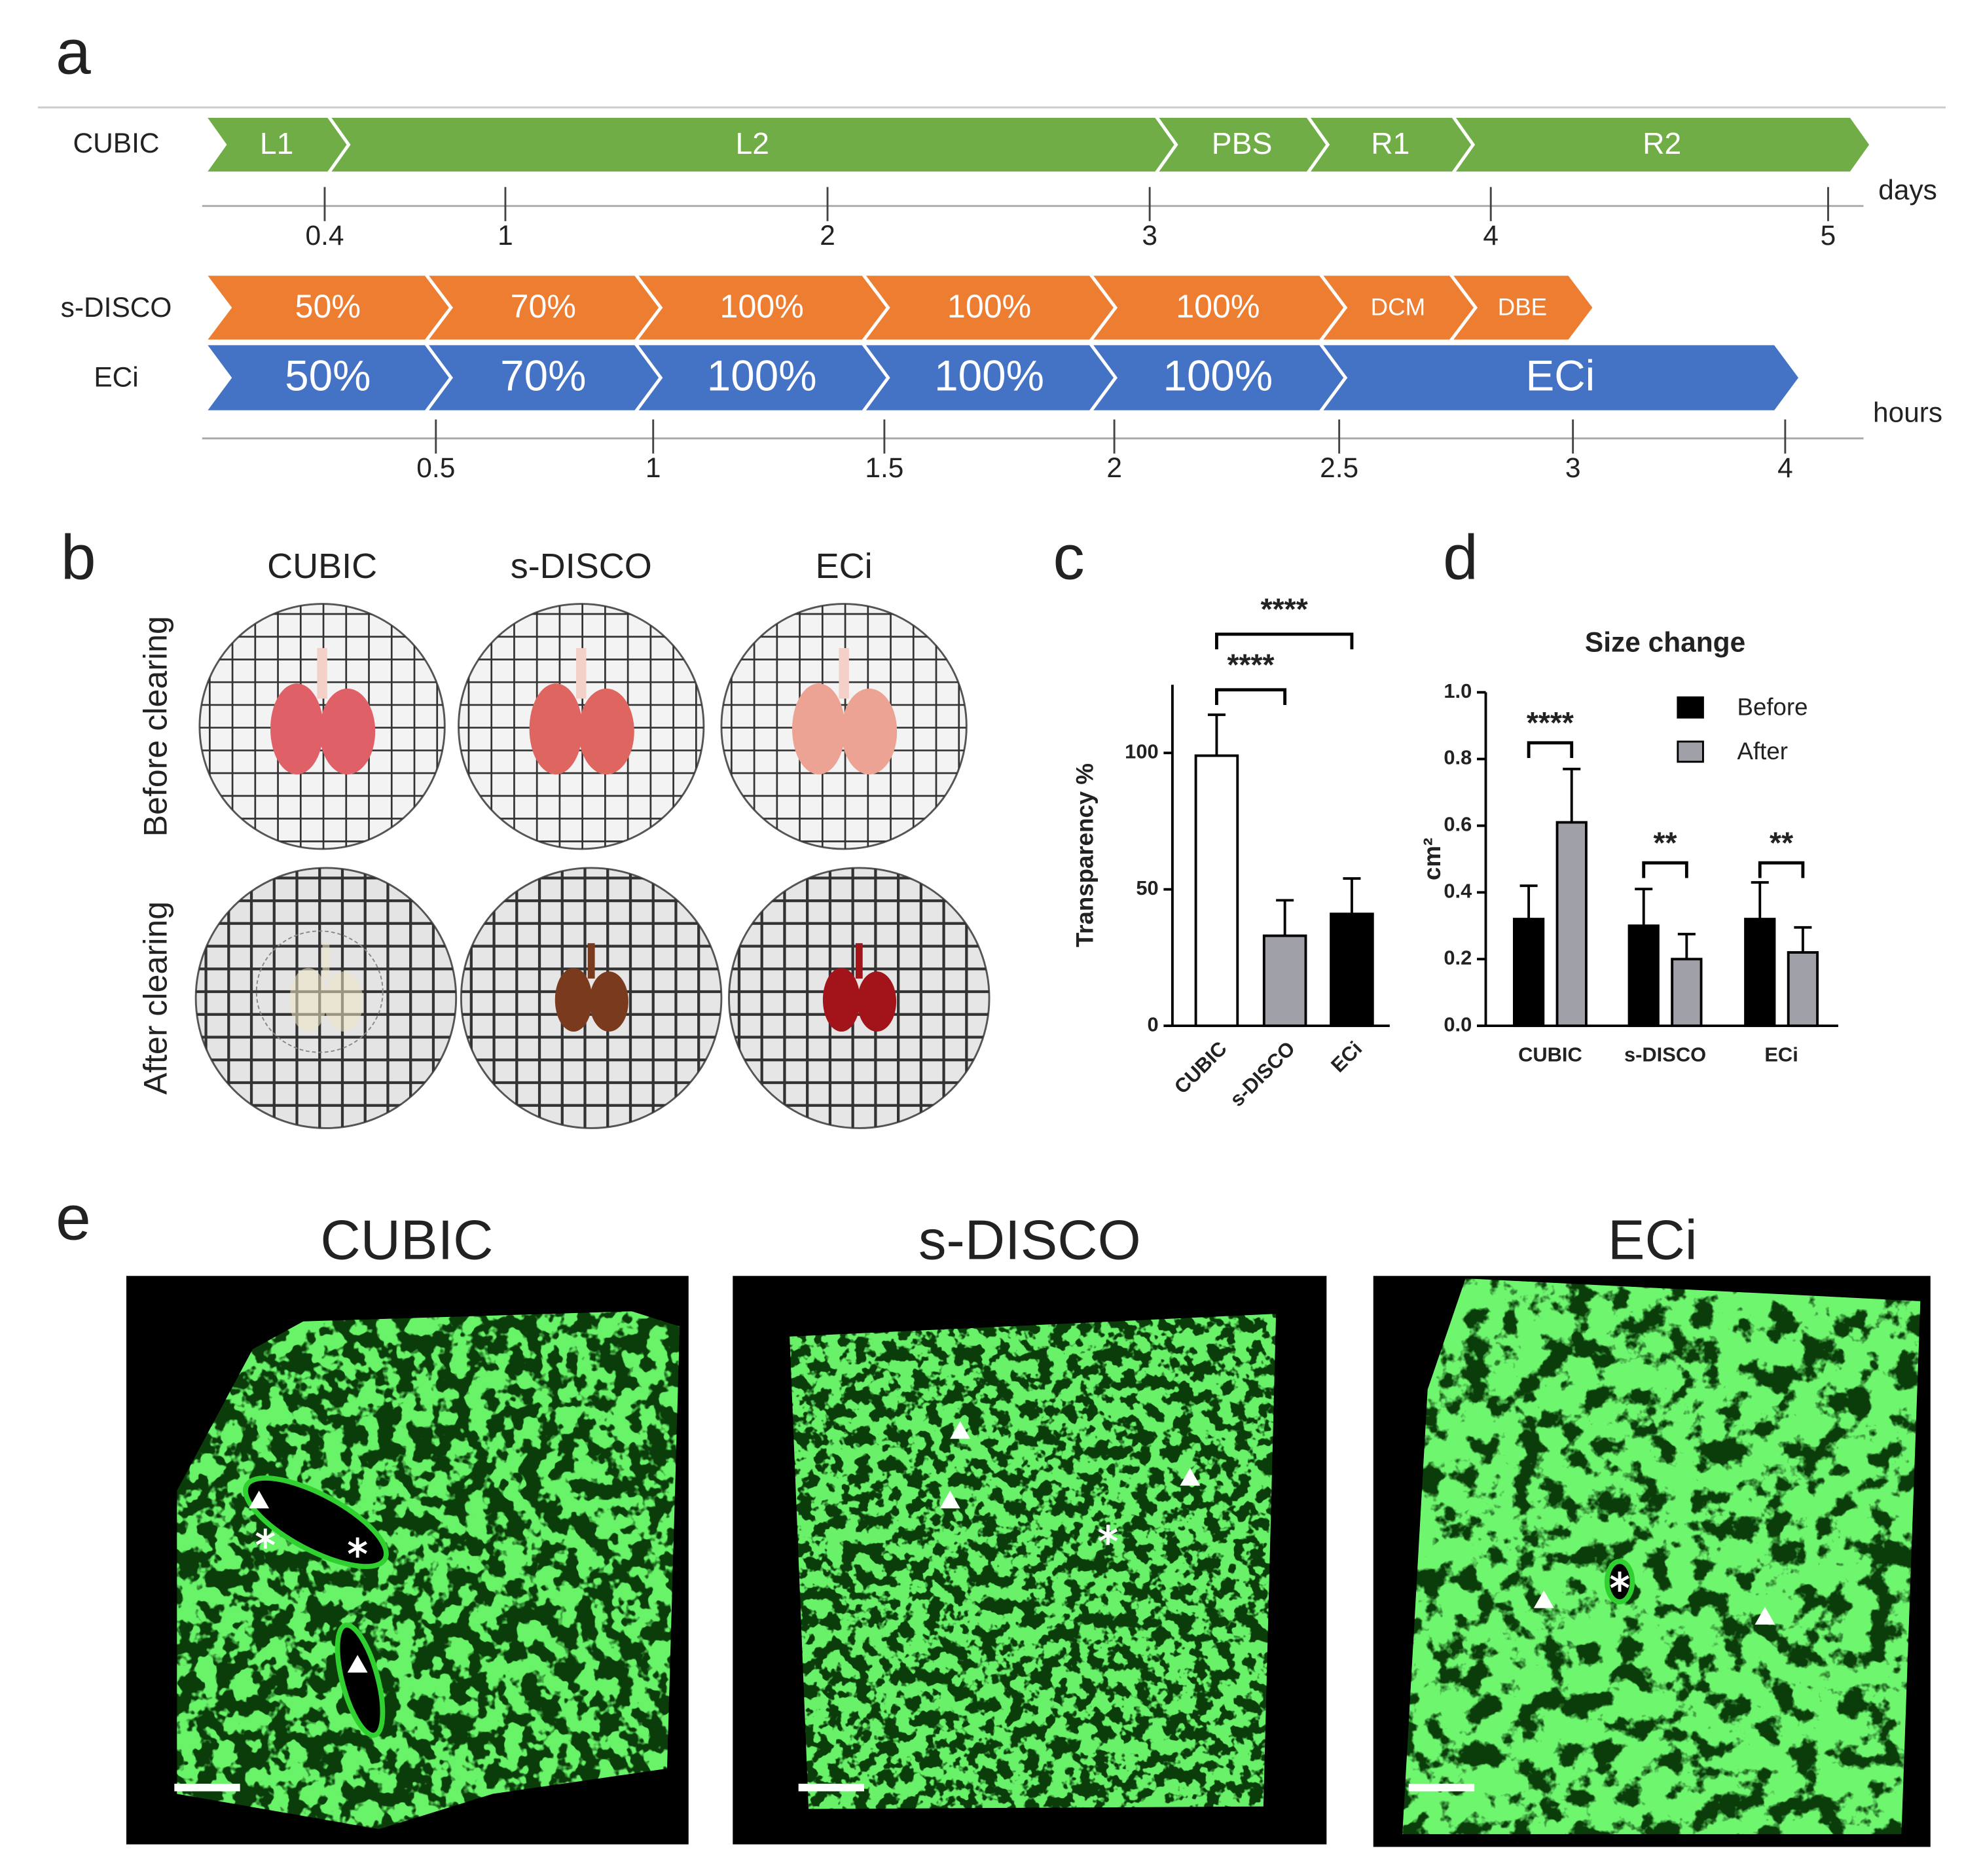  Describe the element at coordinates (581, 566) in the screenshot. I see `column-title: s-DISCO` at that location.